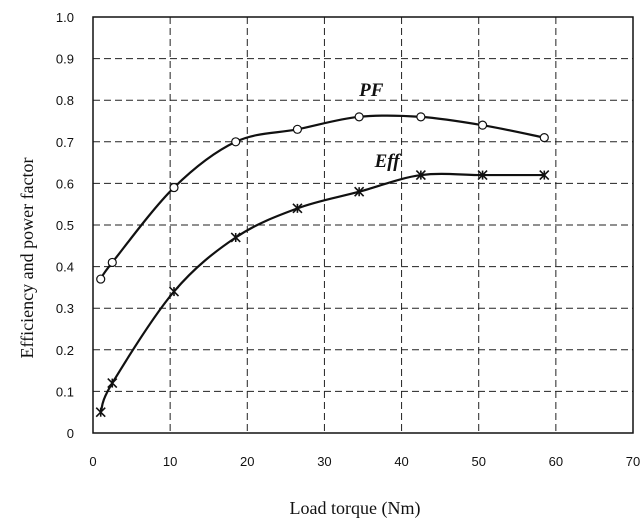 The height and width of the screenshot is (522, 644). Describe the element at coordinates (27, 257) in the screenshot. I see `y-axis-title: Efficiency and power factor` at that location.